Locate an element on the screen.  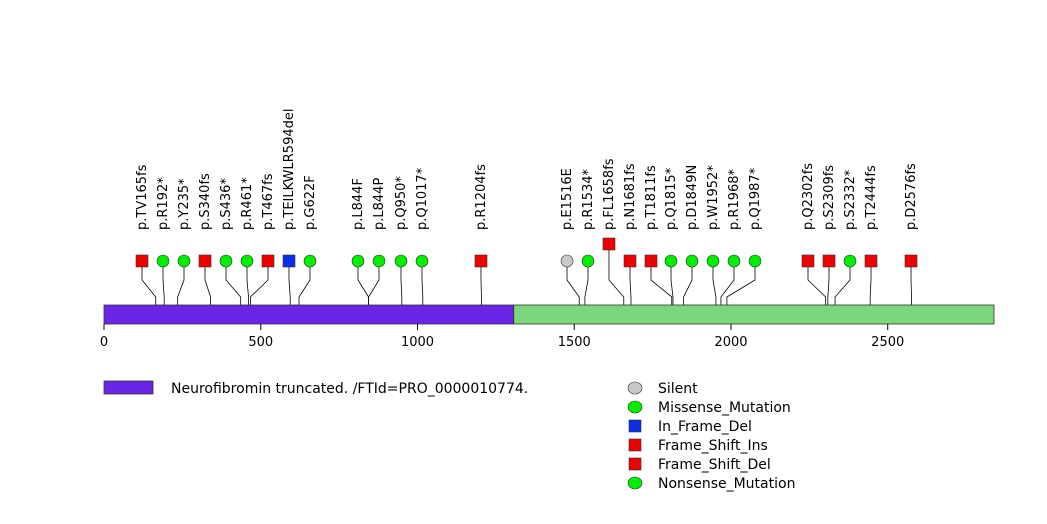
mutation-label: p.L844P is located at coordinates (379, 204).